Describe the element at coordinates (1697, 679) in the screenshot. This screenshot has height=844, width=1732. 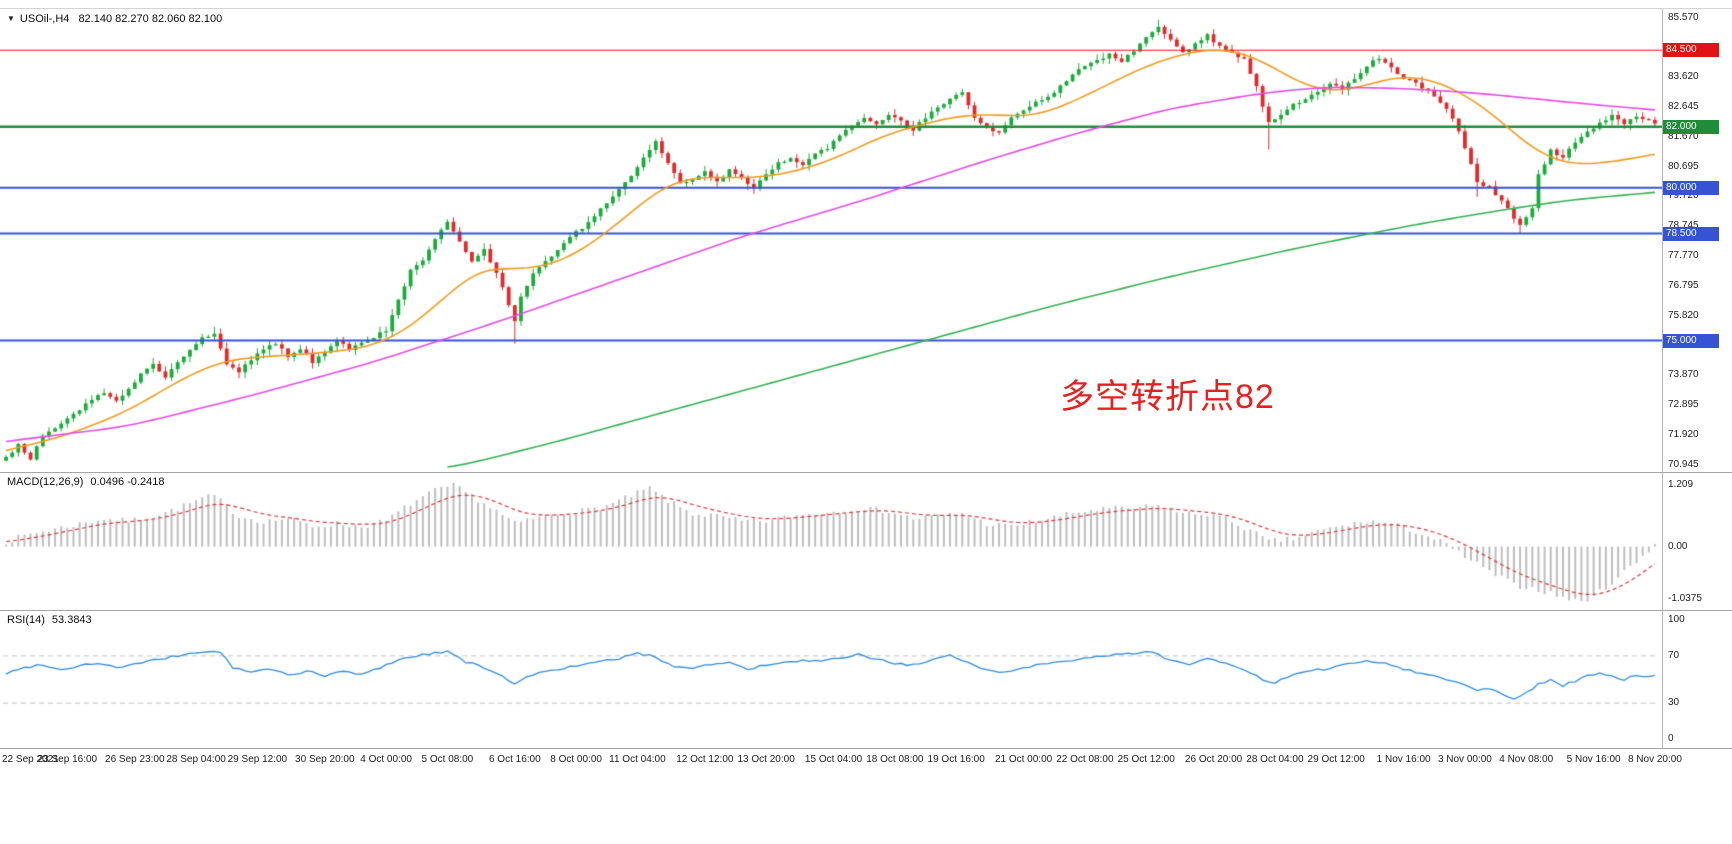
I see `rsi-axis: 100 70 30 0` at that location.